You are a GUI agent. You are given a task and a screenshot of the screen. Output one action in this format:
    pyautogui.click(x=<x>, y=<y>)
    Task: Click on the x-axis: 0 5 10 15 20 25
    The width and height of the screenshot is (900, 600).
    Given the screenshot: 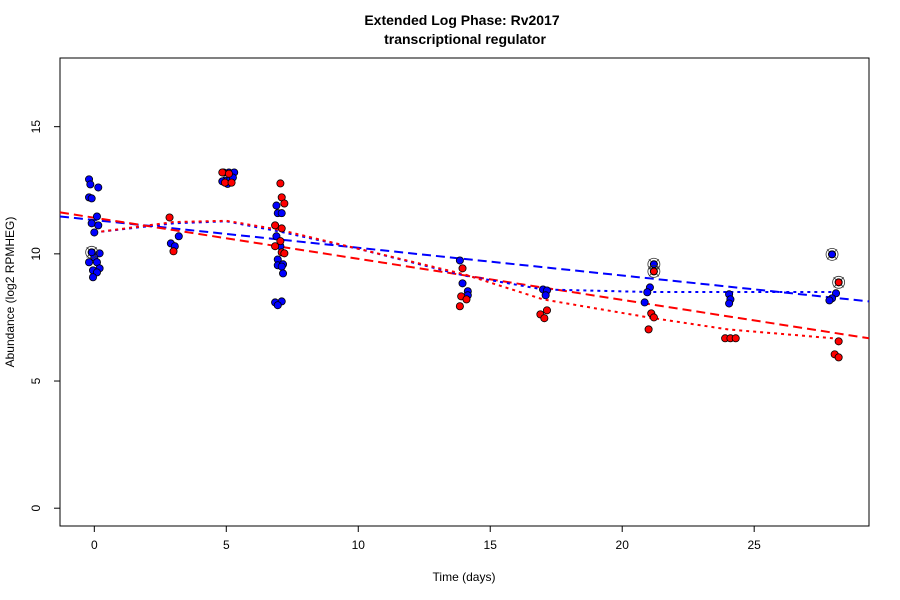 What is the action you would take?
    pyautogui.click(x=426, y=539)
    